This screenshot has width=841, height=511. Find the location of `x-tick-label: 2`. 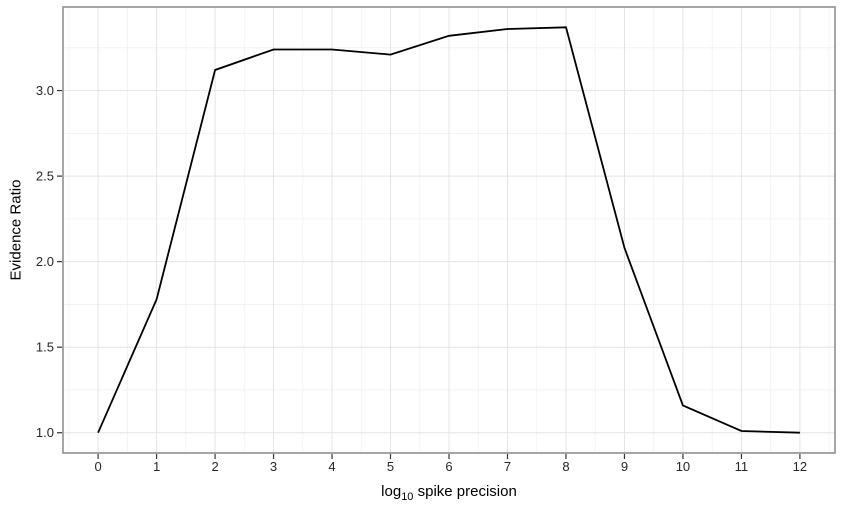

x-tick-label: 2 is located at coordinates (214, 466).